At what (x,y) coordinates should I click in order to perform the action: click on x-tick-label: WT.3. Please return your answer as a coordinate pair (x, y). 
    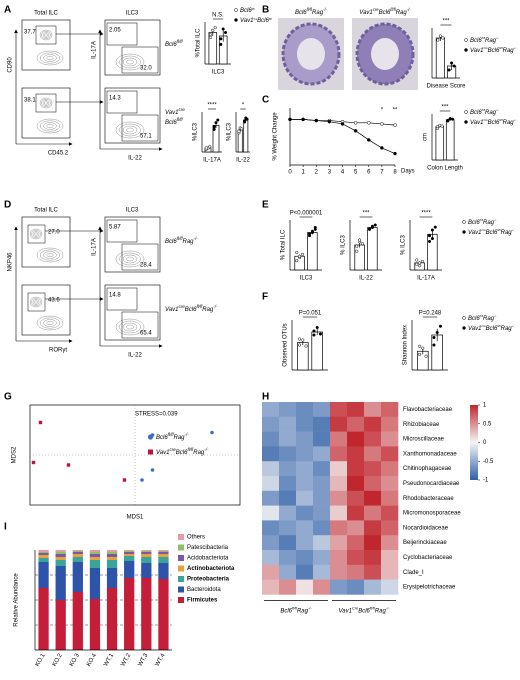
    Looking at the image, I should click on (143, 659).